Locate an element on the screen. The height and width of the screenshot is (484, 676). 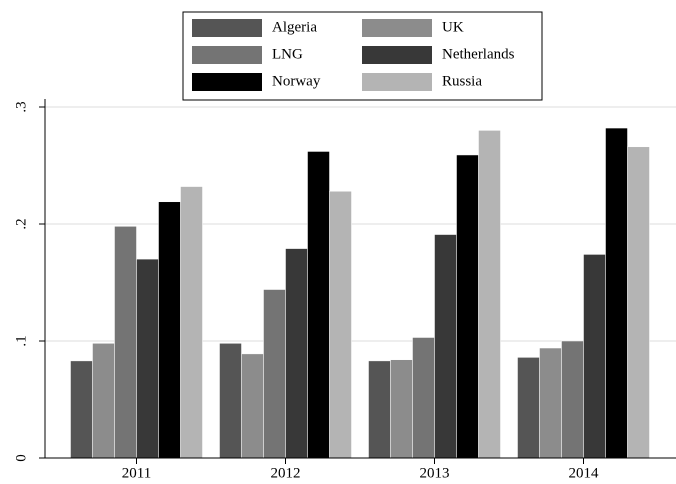
x-tick-label: 2011 is located at coordinates (136, 473).